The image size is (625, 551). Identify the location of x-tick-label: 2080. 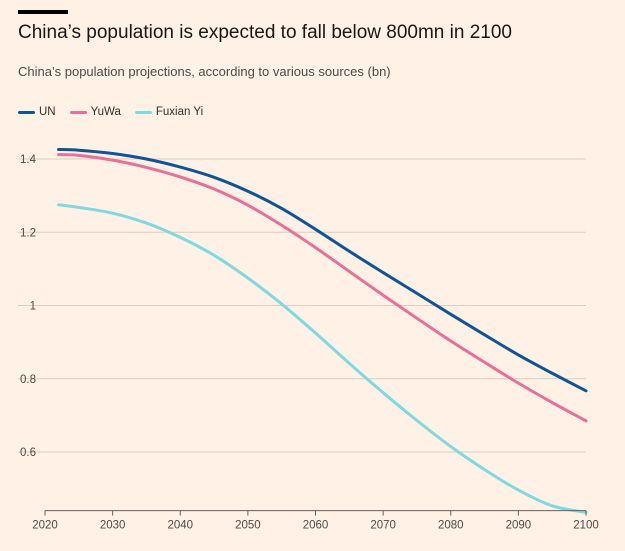
(451, 526).